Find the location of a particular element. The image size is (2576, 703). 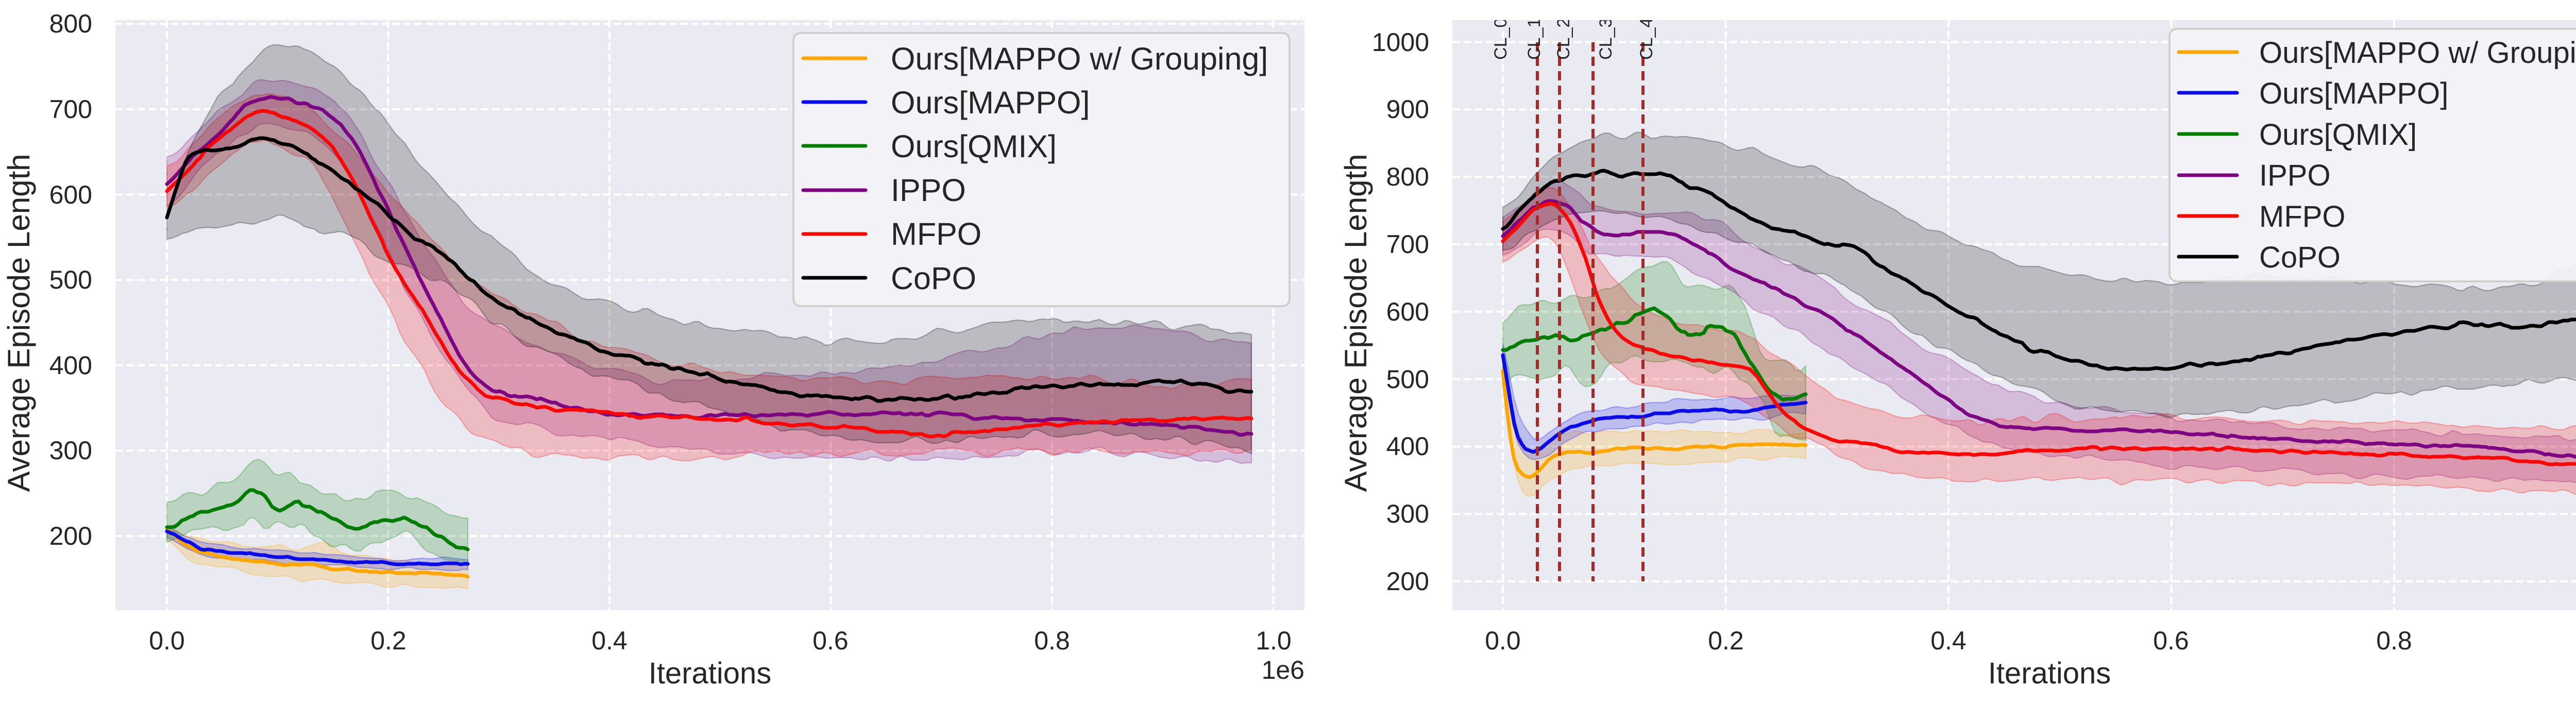

svg-text: 1000 is located at coordinates (1400, 42).